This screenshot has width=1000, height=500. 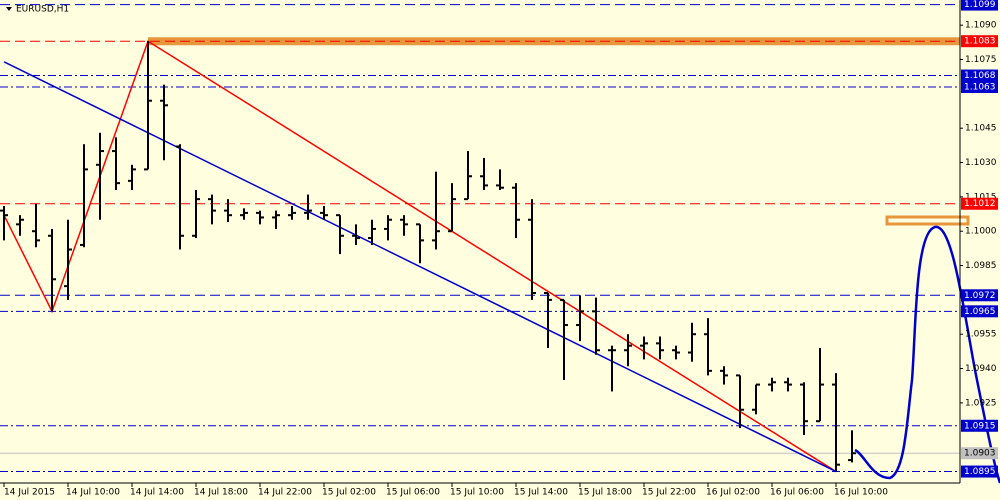 I want to click on level-label: 1.1083, so click(x=980, y=42).